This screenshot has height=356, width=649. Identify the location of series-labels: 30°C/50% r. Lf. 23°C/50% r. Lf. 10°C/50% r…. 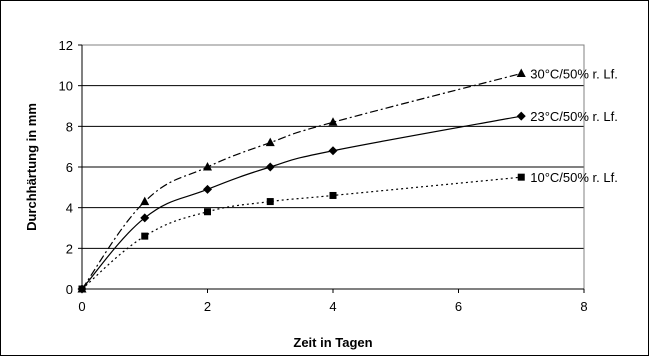
(574, 125).